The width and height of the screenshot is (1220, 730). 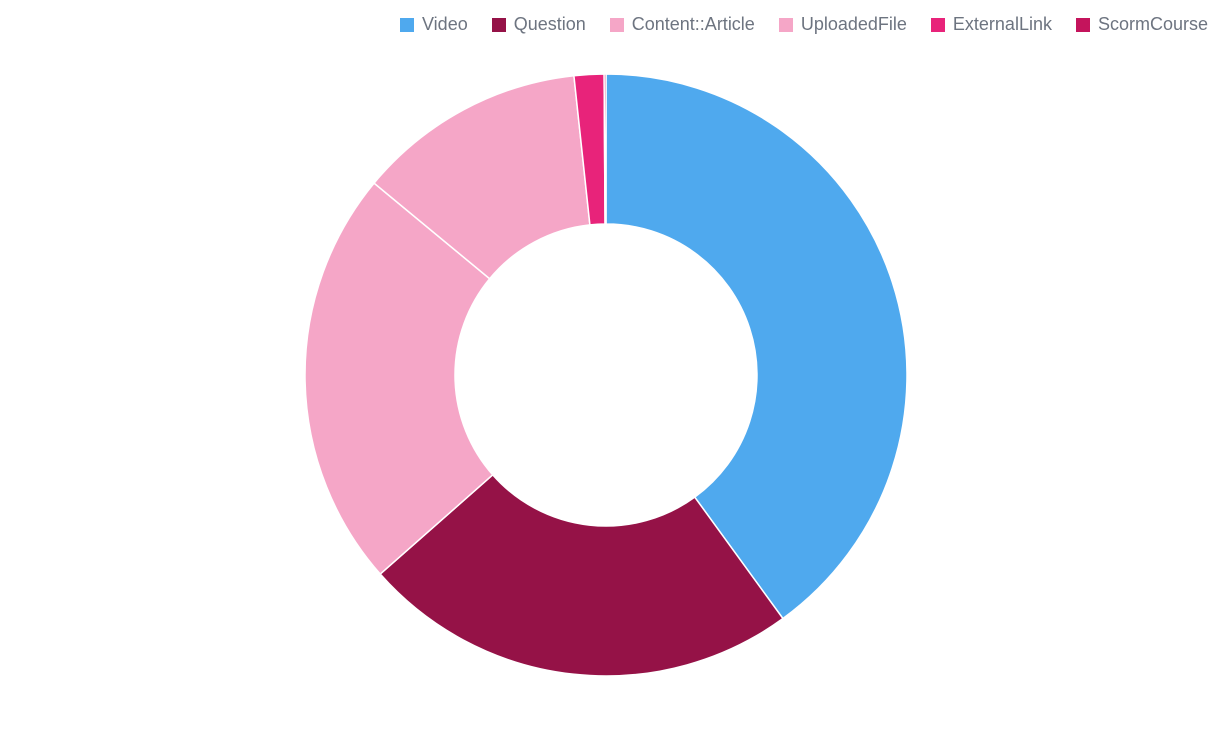 I want to click on legend-item: Video, so click(x=434, y=24).